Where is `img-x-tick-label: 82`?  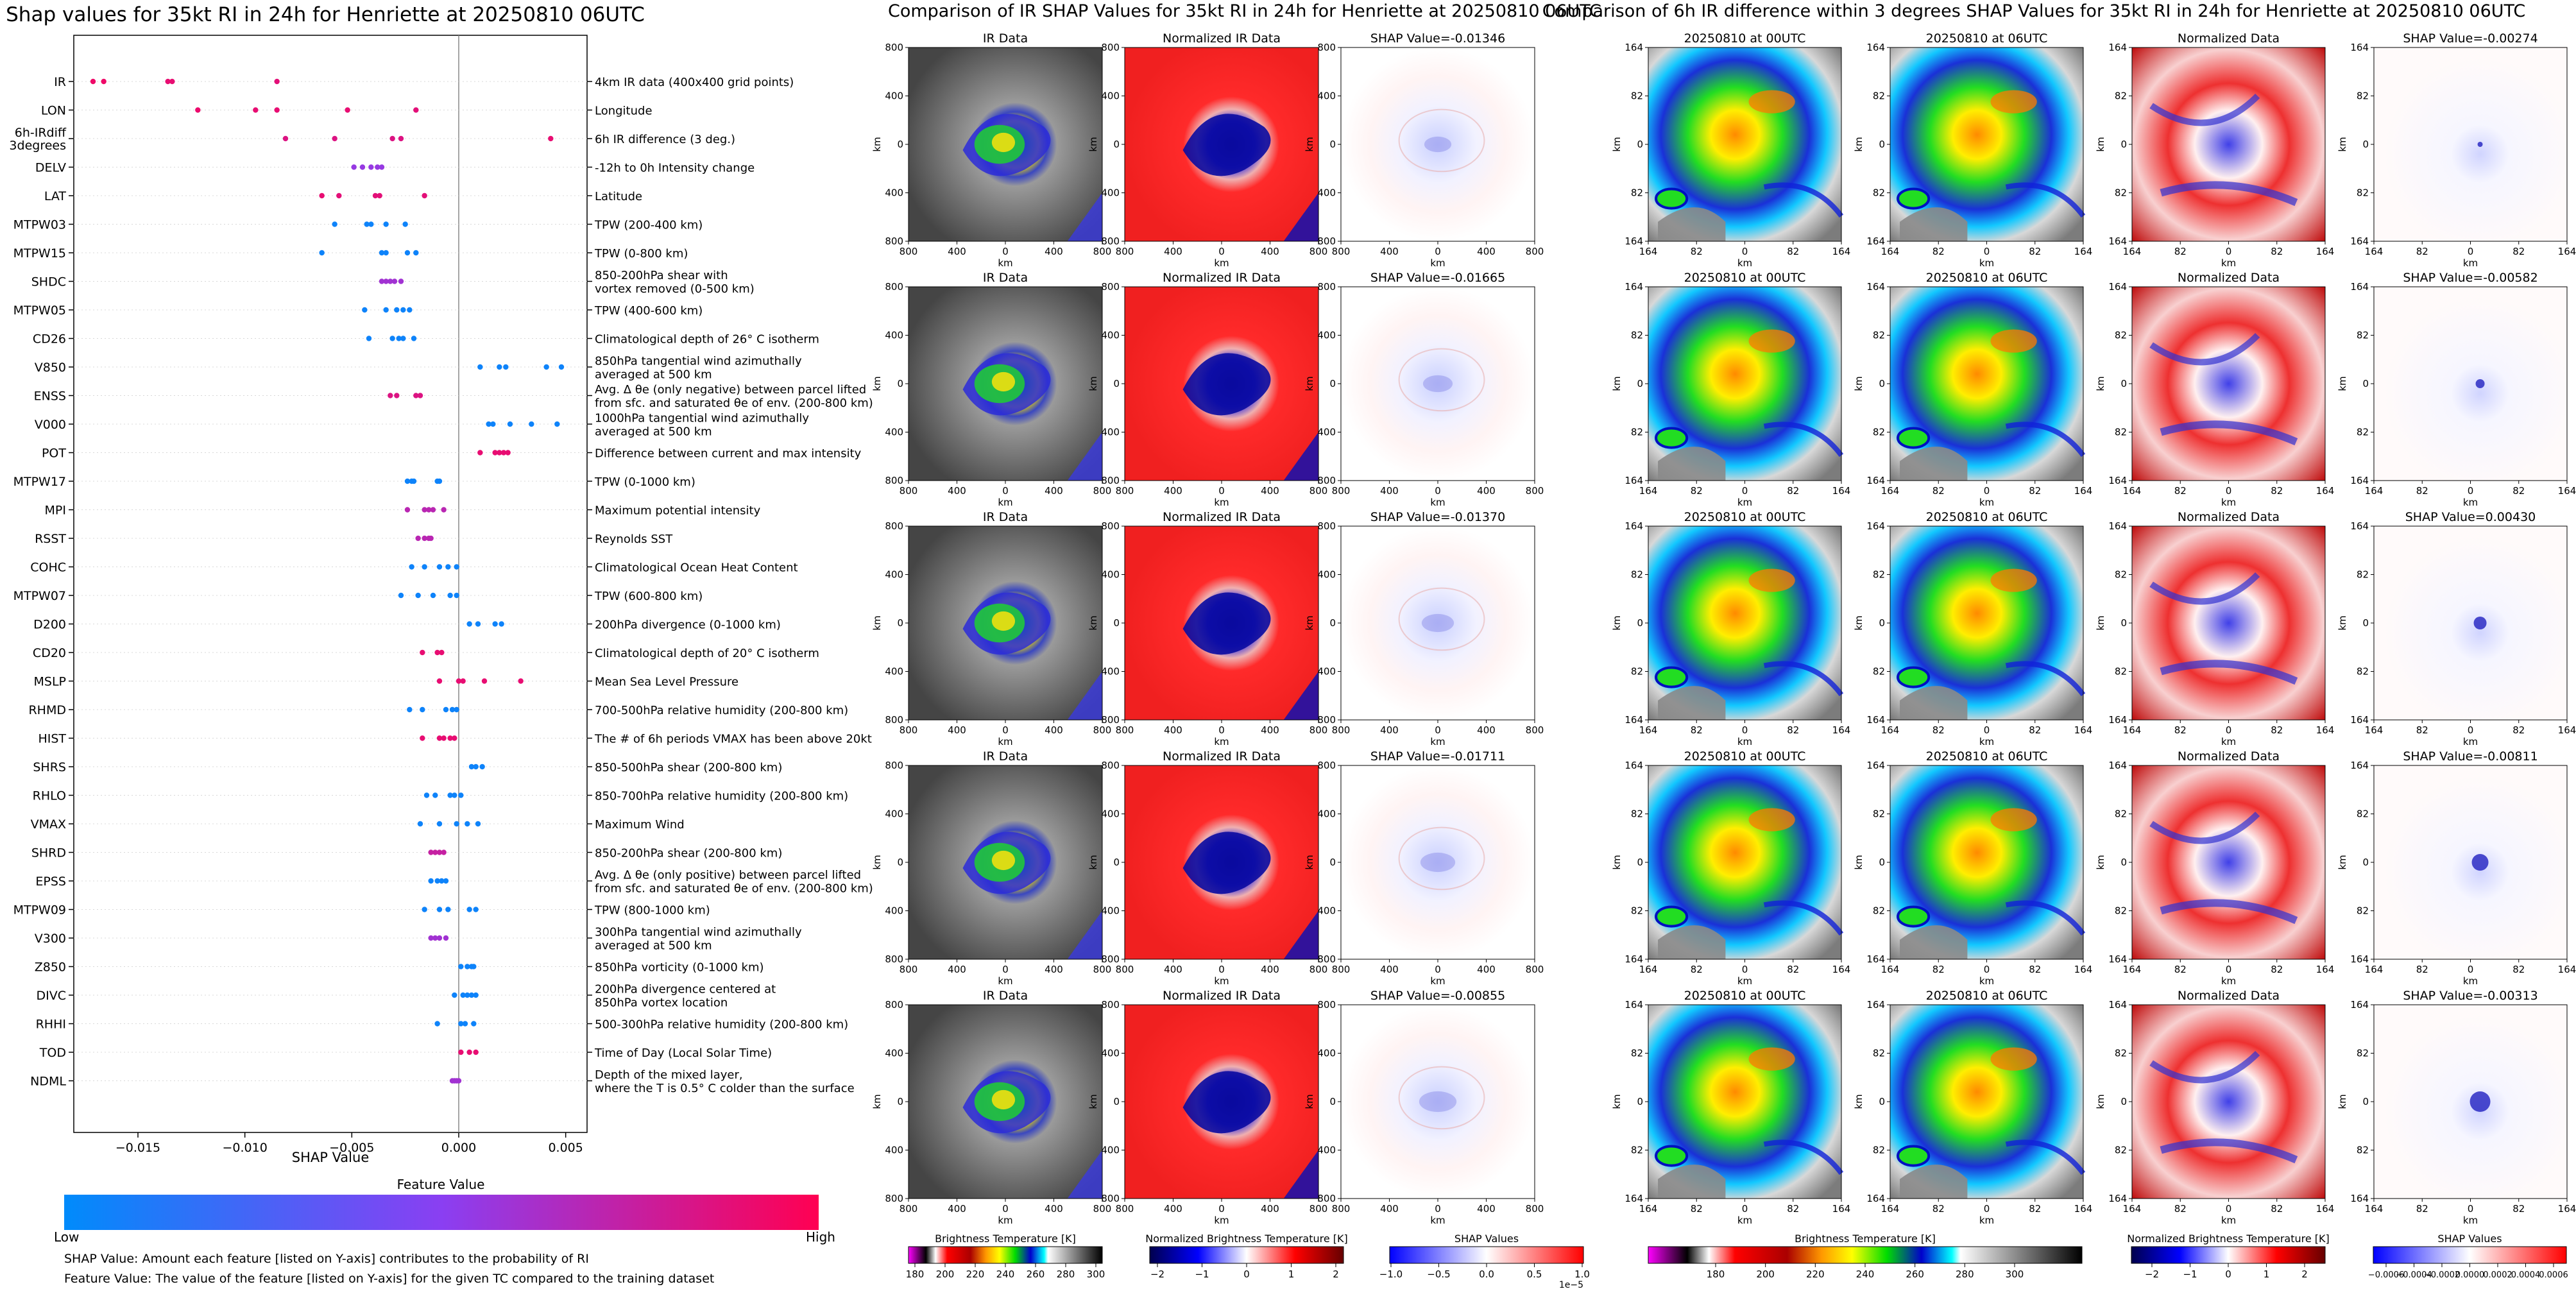
img-x-tick-label: 82 is located at coordinates (1697, 730).